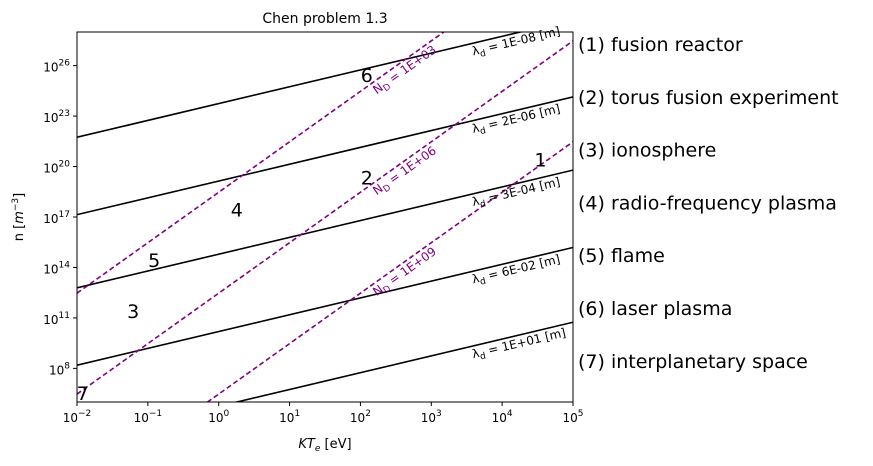 The width and height of the screenshot is (873, 466). I want to click on y-tick-exp: 17, so click(64, 215).